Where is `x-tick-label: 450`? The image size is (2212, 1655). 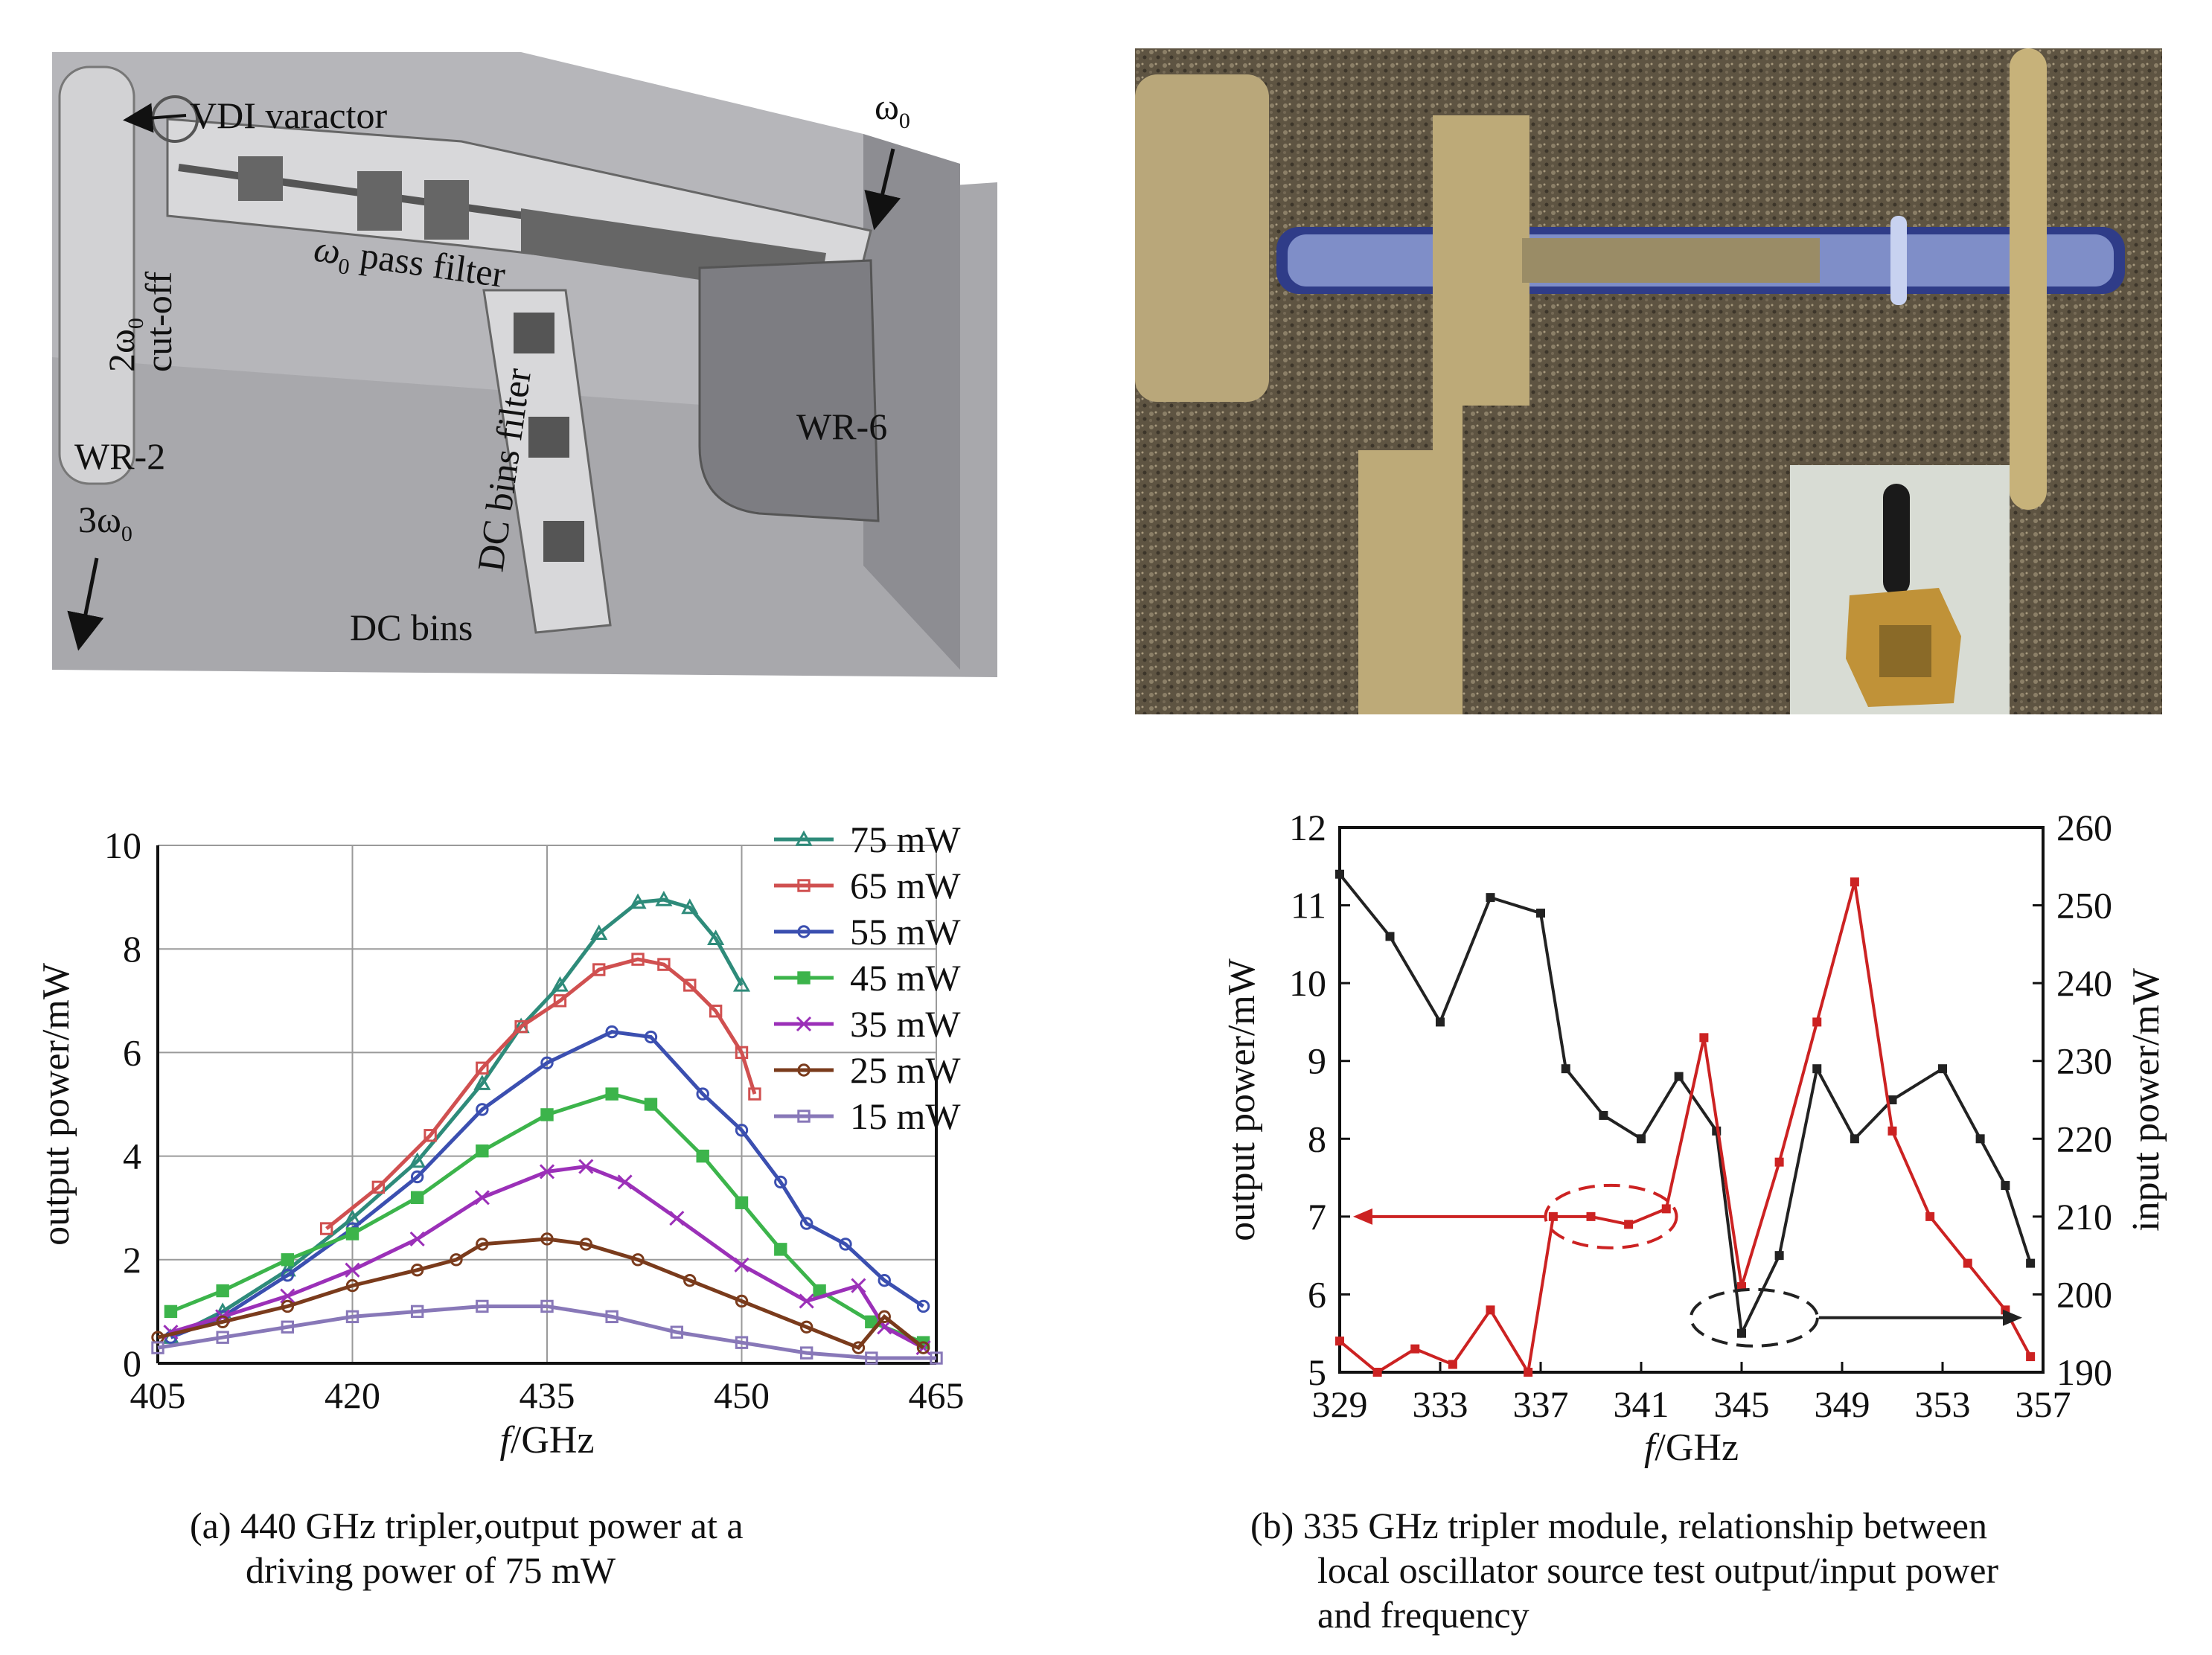 x-tick-label: 450 is located at coordinates (742, 1395).